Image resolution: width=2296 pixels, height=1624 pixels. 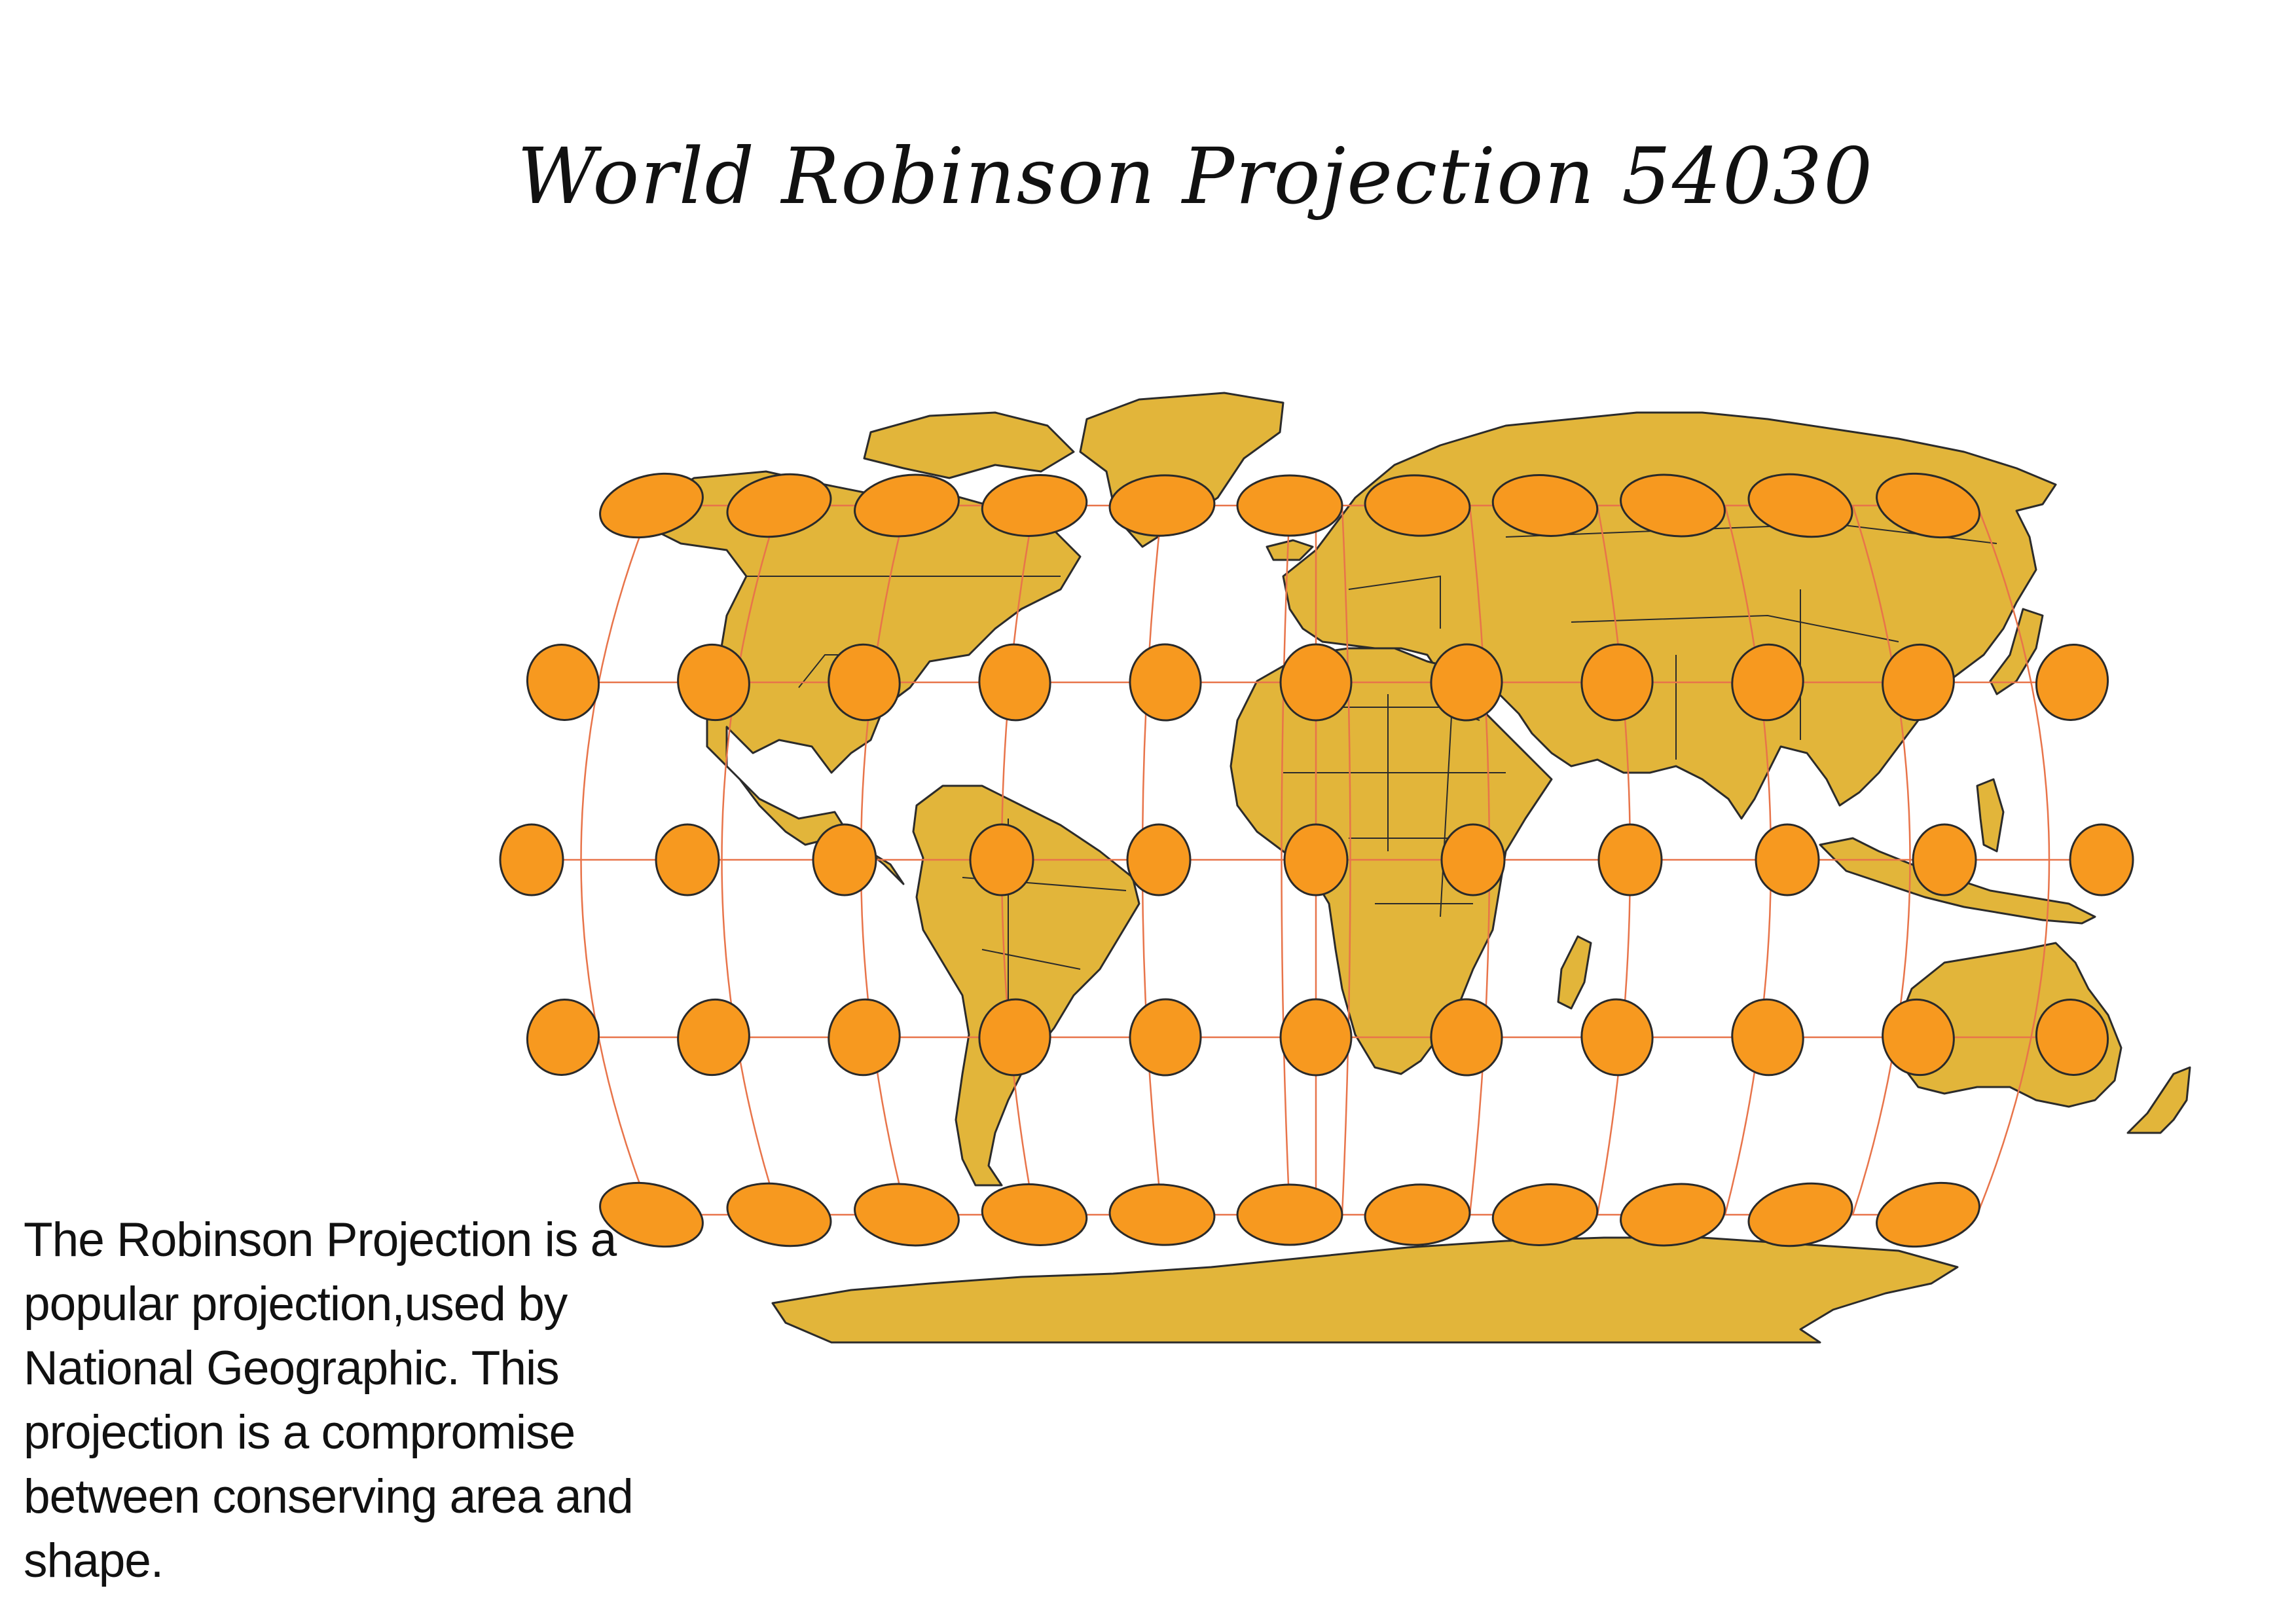 I want to click on landmass-new-zealand, so click(x=2158, y=1100).